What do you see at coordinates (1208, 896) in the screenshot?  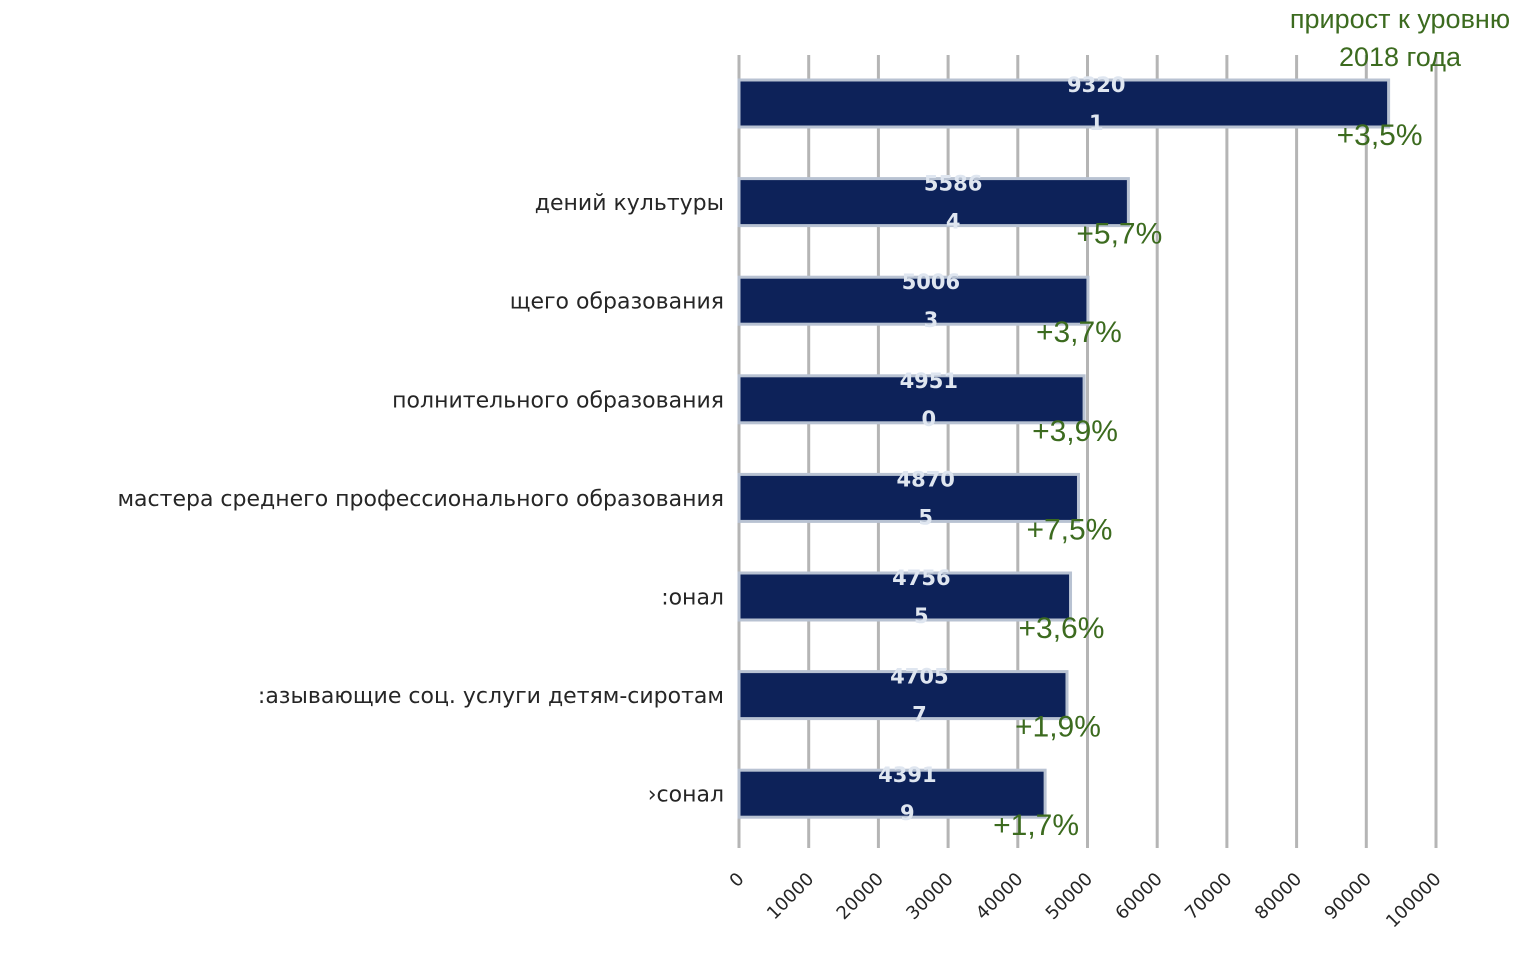 I see `x-tick-label: 70000` at bounding box center [1208, 896].